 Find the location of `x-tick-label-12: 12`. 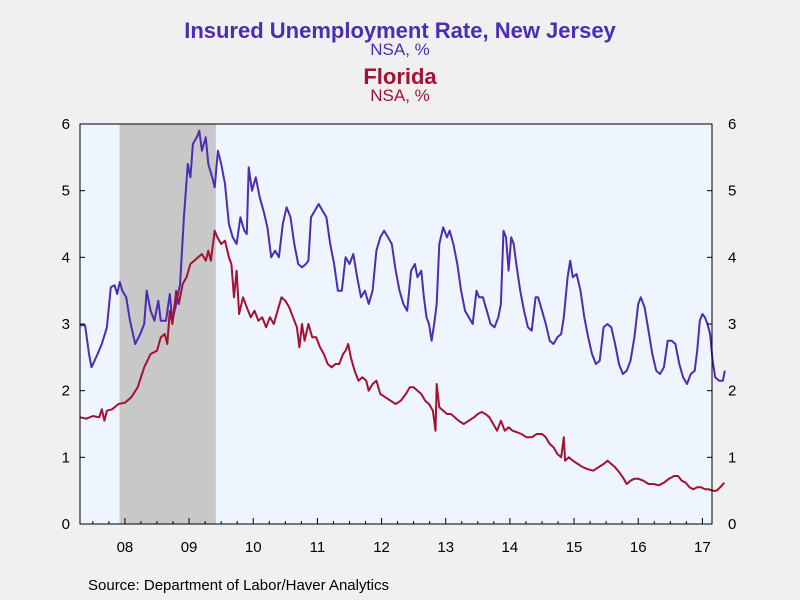

x-tick-label-12: 12 is located at coordinates (381, 547).